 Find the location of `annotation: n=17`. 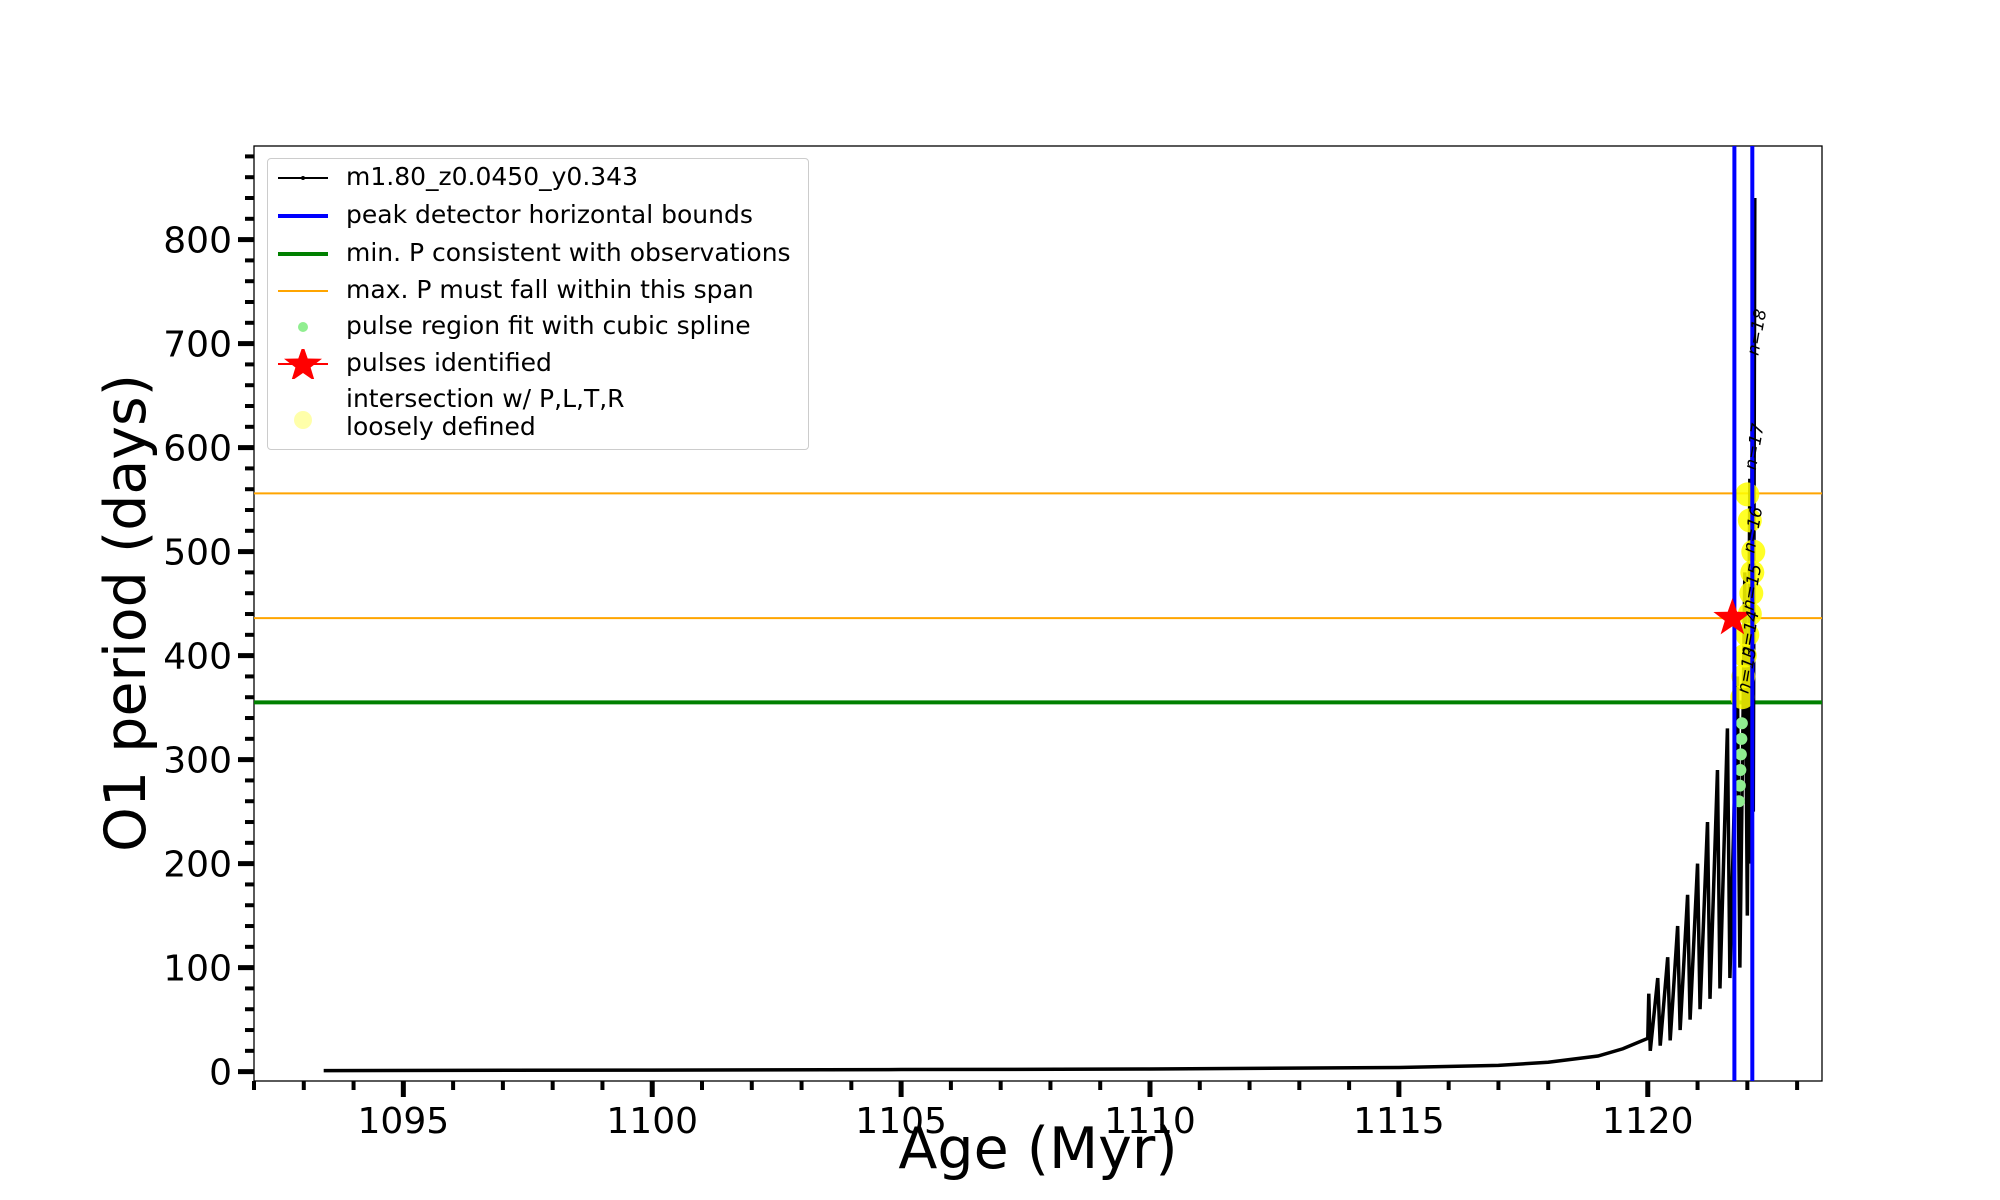

annotation: n=17 is located at coordinates (1755, 447).